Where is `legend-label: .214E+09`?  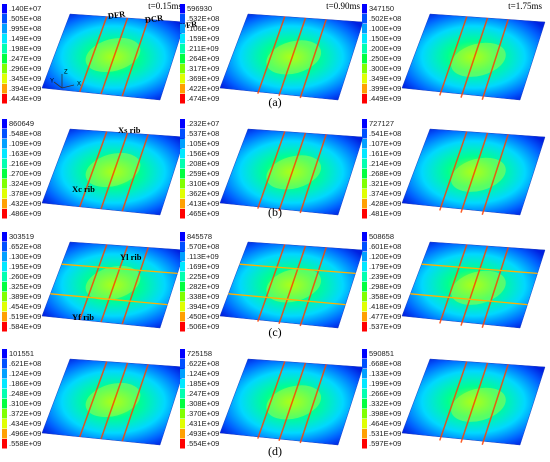 legend-label: .214E+09 is located at coordinates (385, 163).